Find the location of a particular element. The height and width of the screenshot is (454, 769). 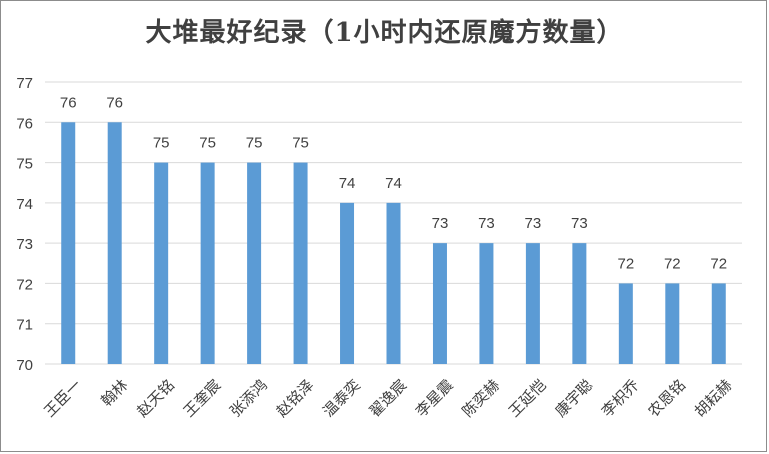

x-tick-label: 翰林 is located at coordinates (114, 393).